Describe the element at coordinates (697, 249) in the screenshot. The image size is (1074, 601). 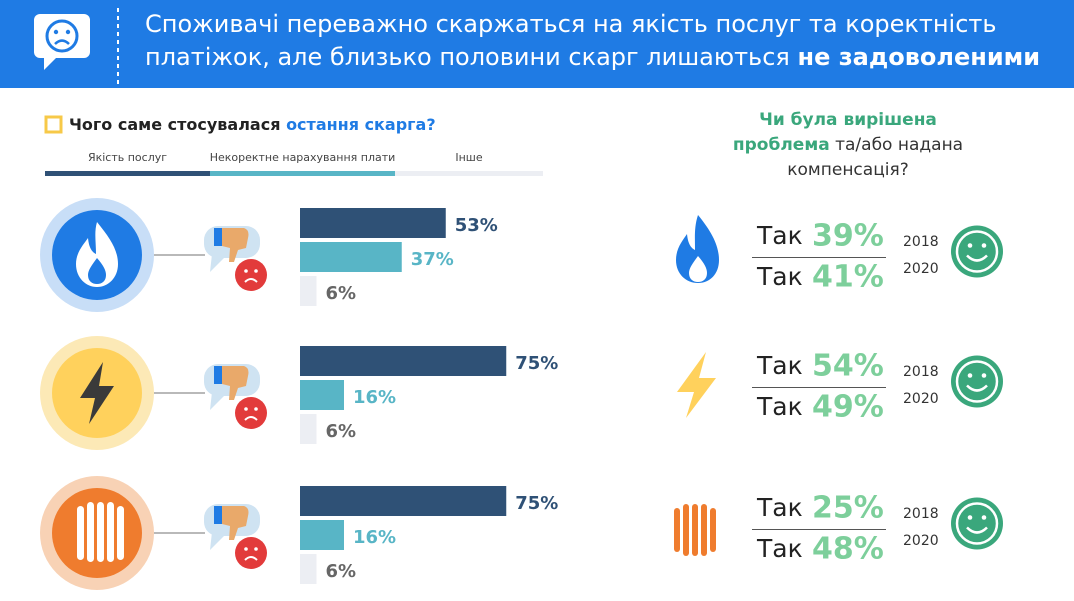
I see `right-gas-icon` at that location.